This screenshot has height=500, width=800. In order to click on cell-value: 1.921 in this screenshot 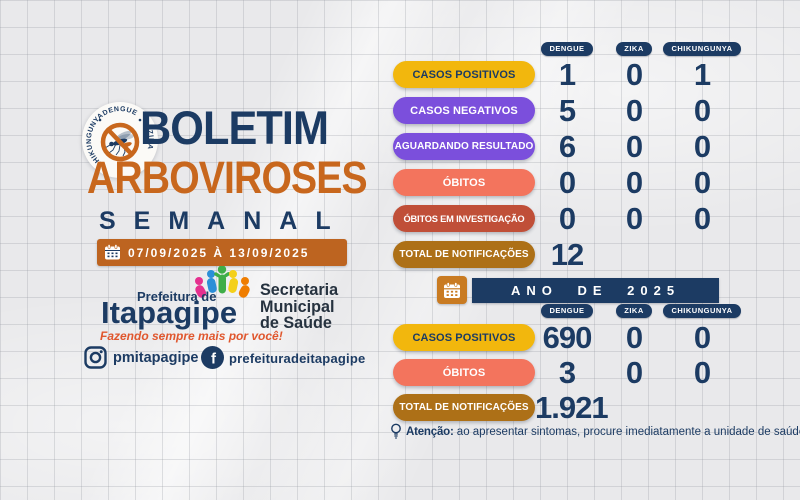, I will do `click(572, 407)`.